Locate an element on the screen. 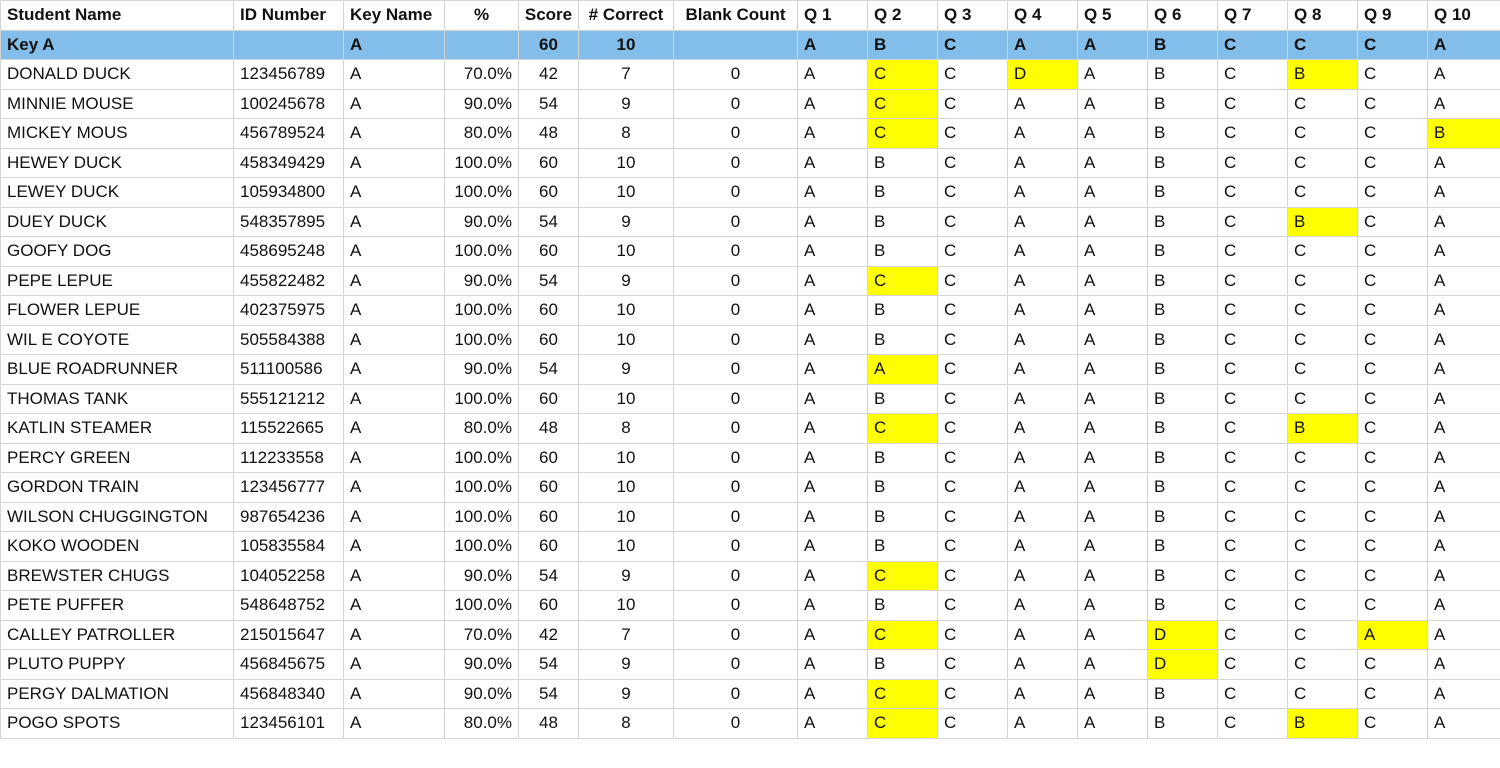 The width and height of the screenshot is (1500, 768). key-answer-q5: A is located at coordinates (1112, 44).